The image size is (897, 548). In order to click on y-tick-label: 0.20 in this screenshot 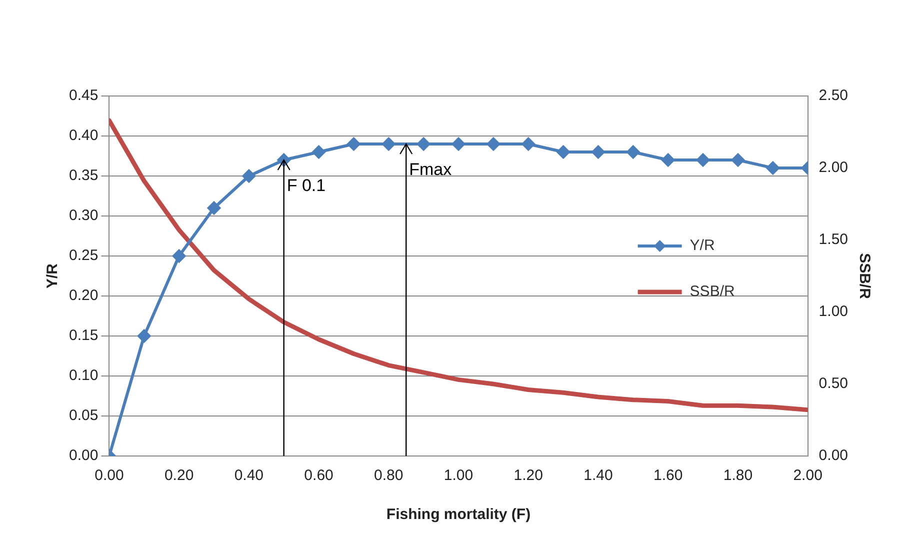, I will do `click(83, 295)`.